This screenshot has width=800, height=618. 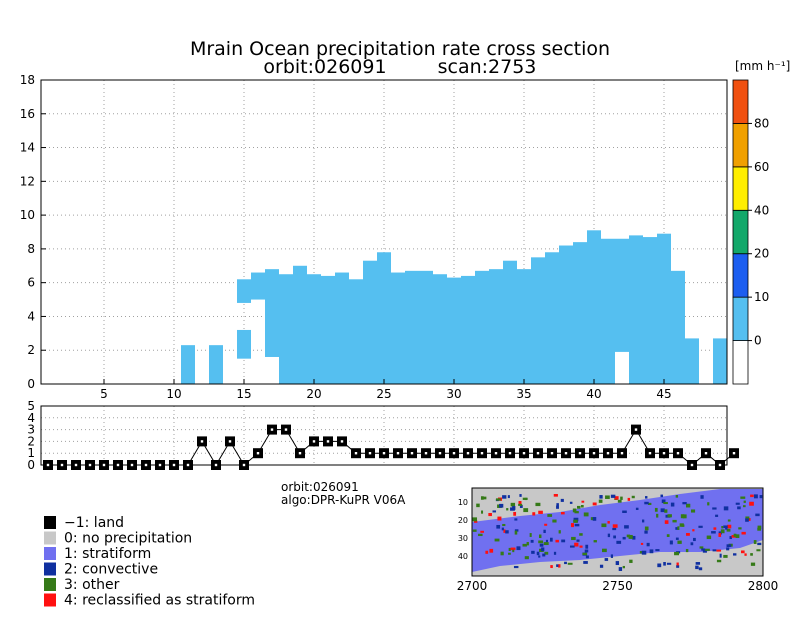 I want to click on legend-label: 1: stratiform, so click(x=107, y=554).